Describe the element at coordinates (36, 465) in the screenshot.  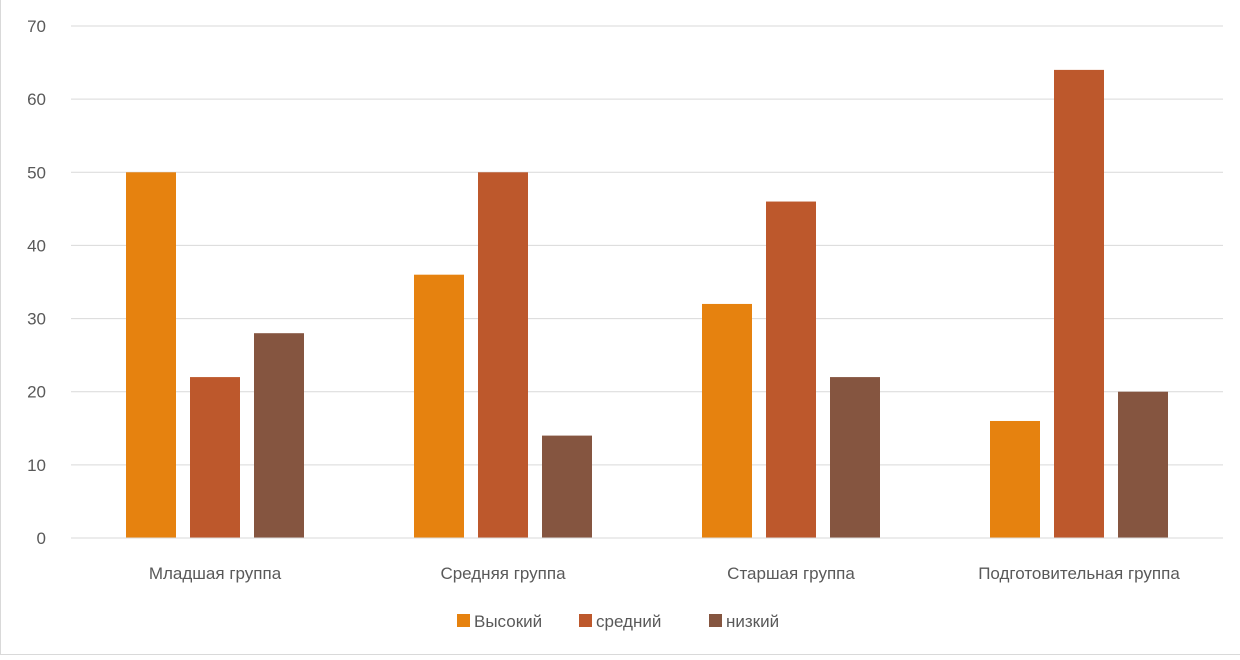
I see `y-tick-label: 10` at that location.